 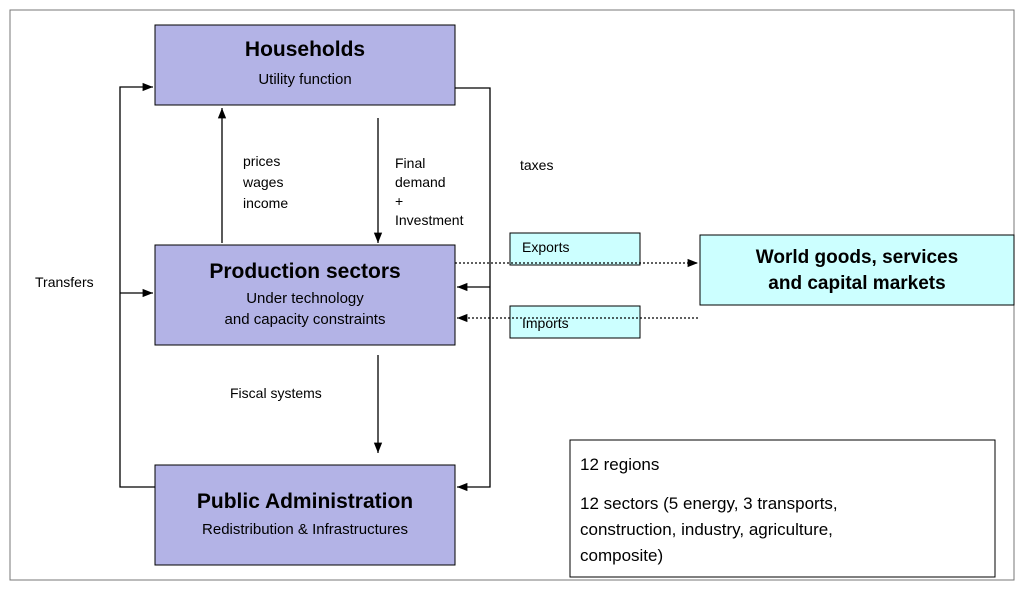 I want to click on info-text: construction, industry, agriculture,, so click(x=706, y=529).